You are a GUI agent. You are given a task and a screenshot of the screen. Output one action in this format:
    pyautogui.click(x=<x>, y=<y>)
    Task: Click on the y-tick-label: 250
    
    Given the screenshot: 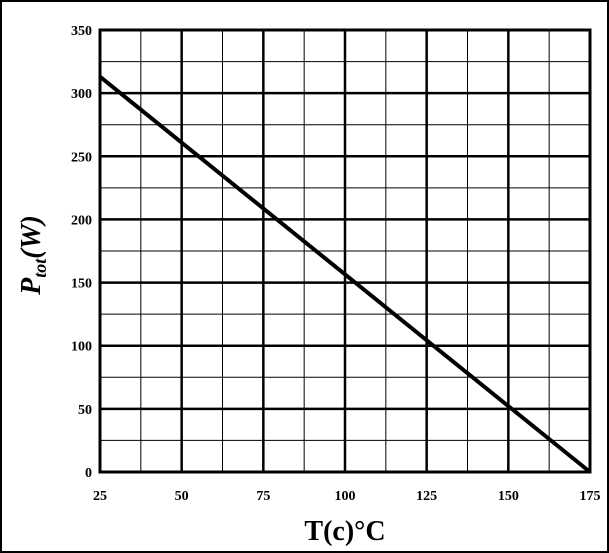 What is the action you would take?
    pyautogui.click(x=81, y=157)
    